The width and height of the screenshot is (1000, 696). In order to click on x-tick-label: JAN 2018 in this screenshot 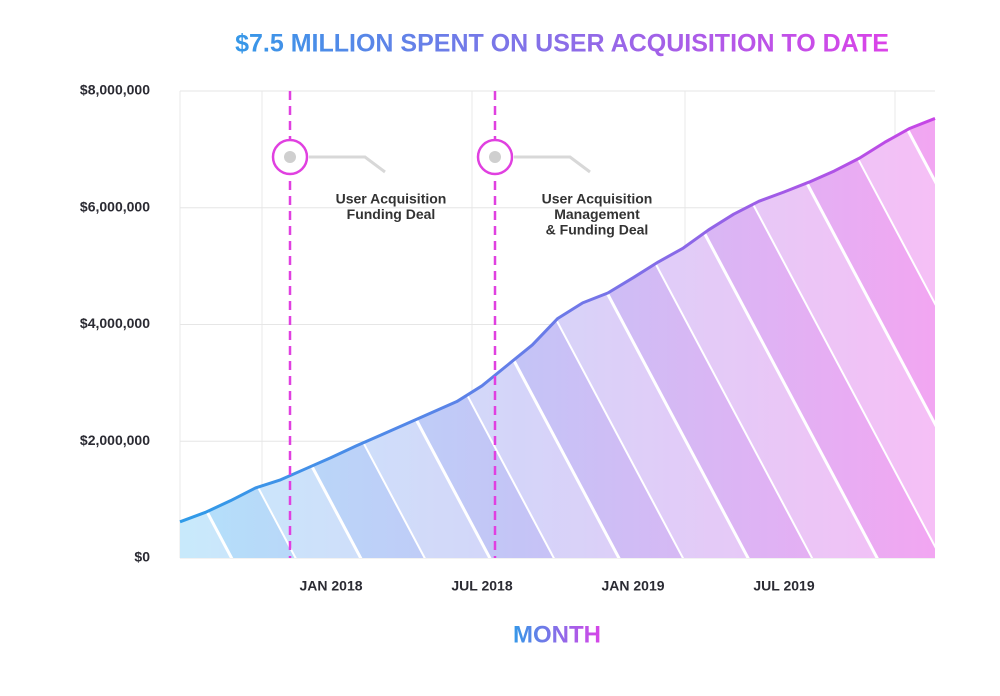, I will do `click(330, 586)`.